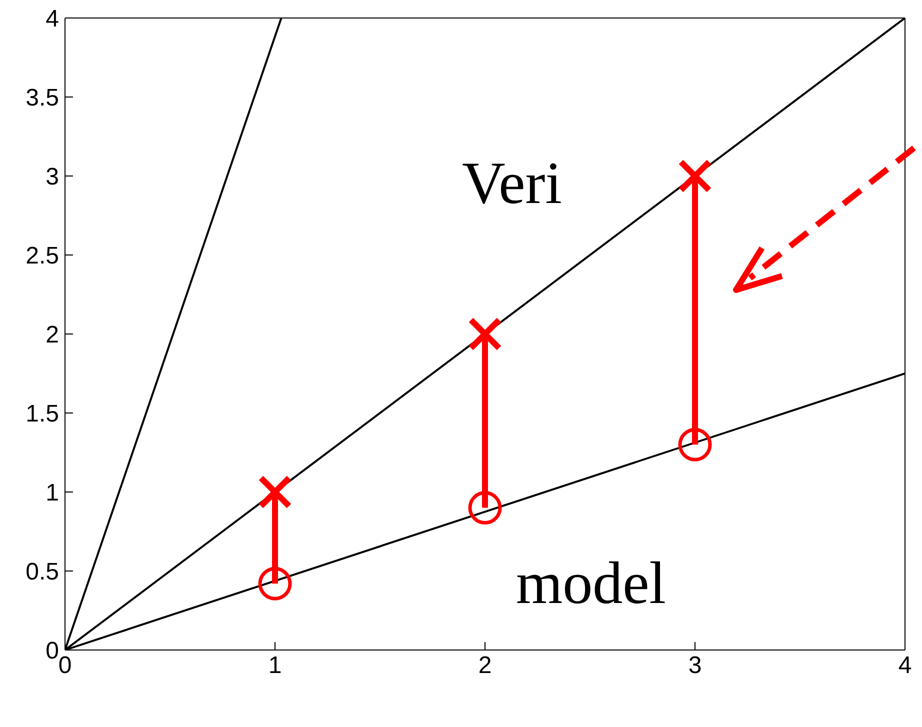  Describe the element at coordinates (42, 256) in the screenshot. I see `y-tick-label: 2.5` at that location.